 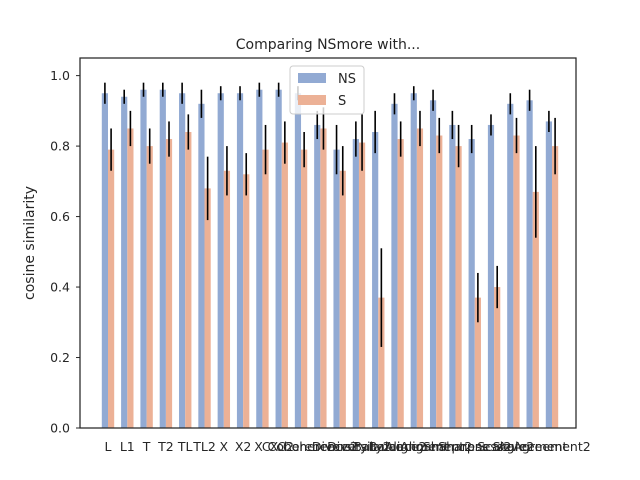 What do you see at coordinates (455, 446) in the screenshot?
I see `x-tick-label-18: Sharpness` at bounding box center [455, 446].